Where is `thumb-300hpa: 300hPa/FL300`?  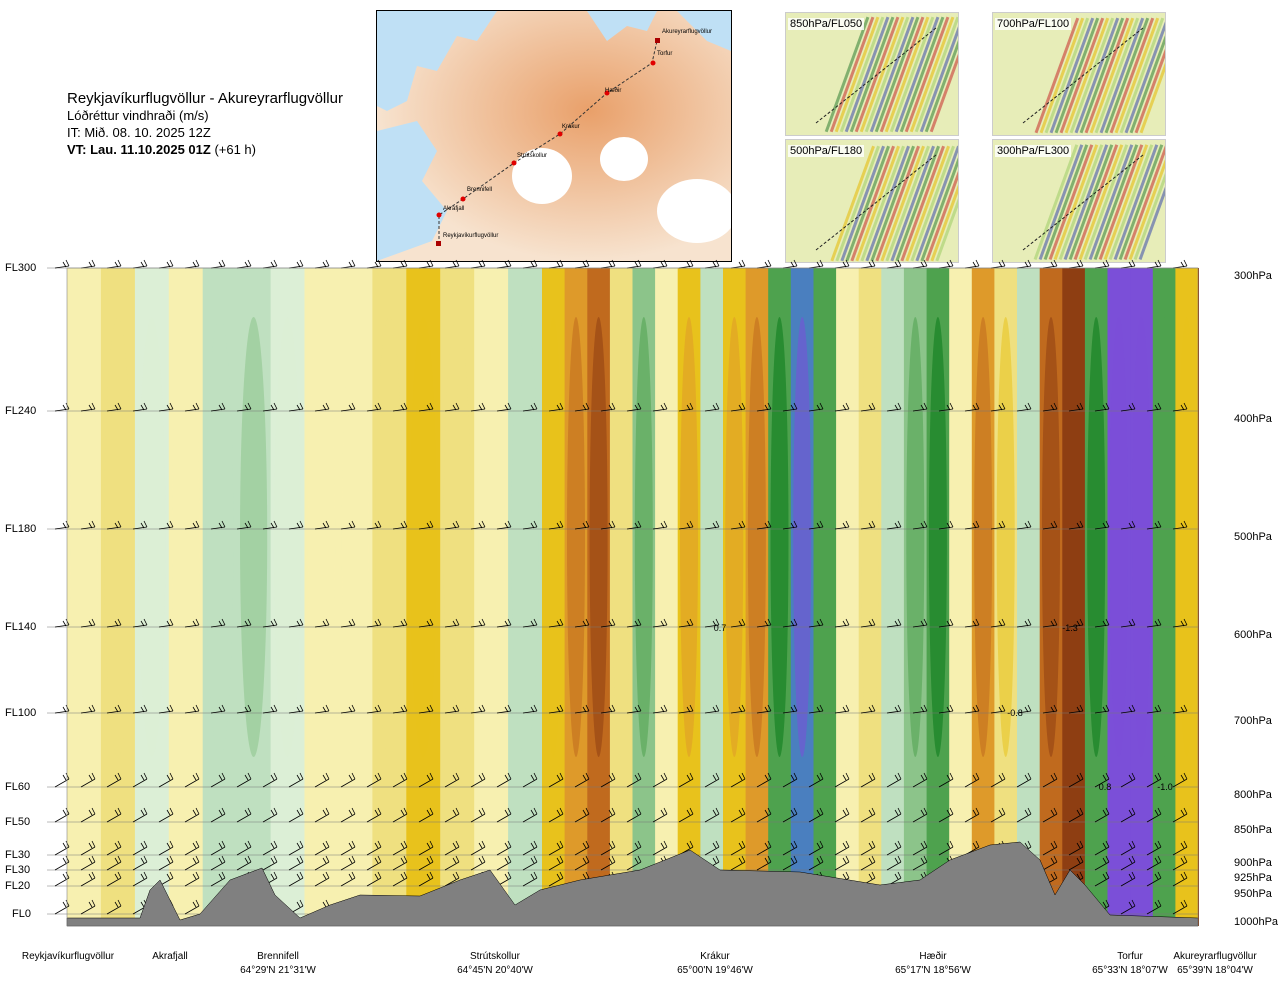
thumb-300hpa: 300hPa/FL300 is located at coordinates (1079, 201).